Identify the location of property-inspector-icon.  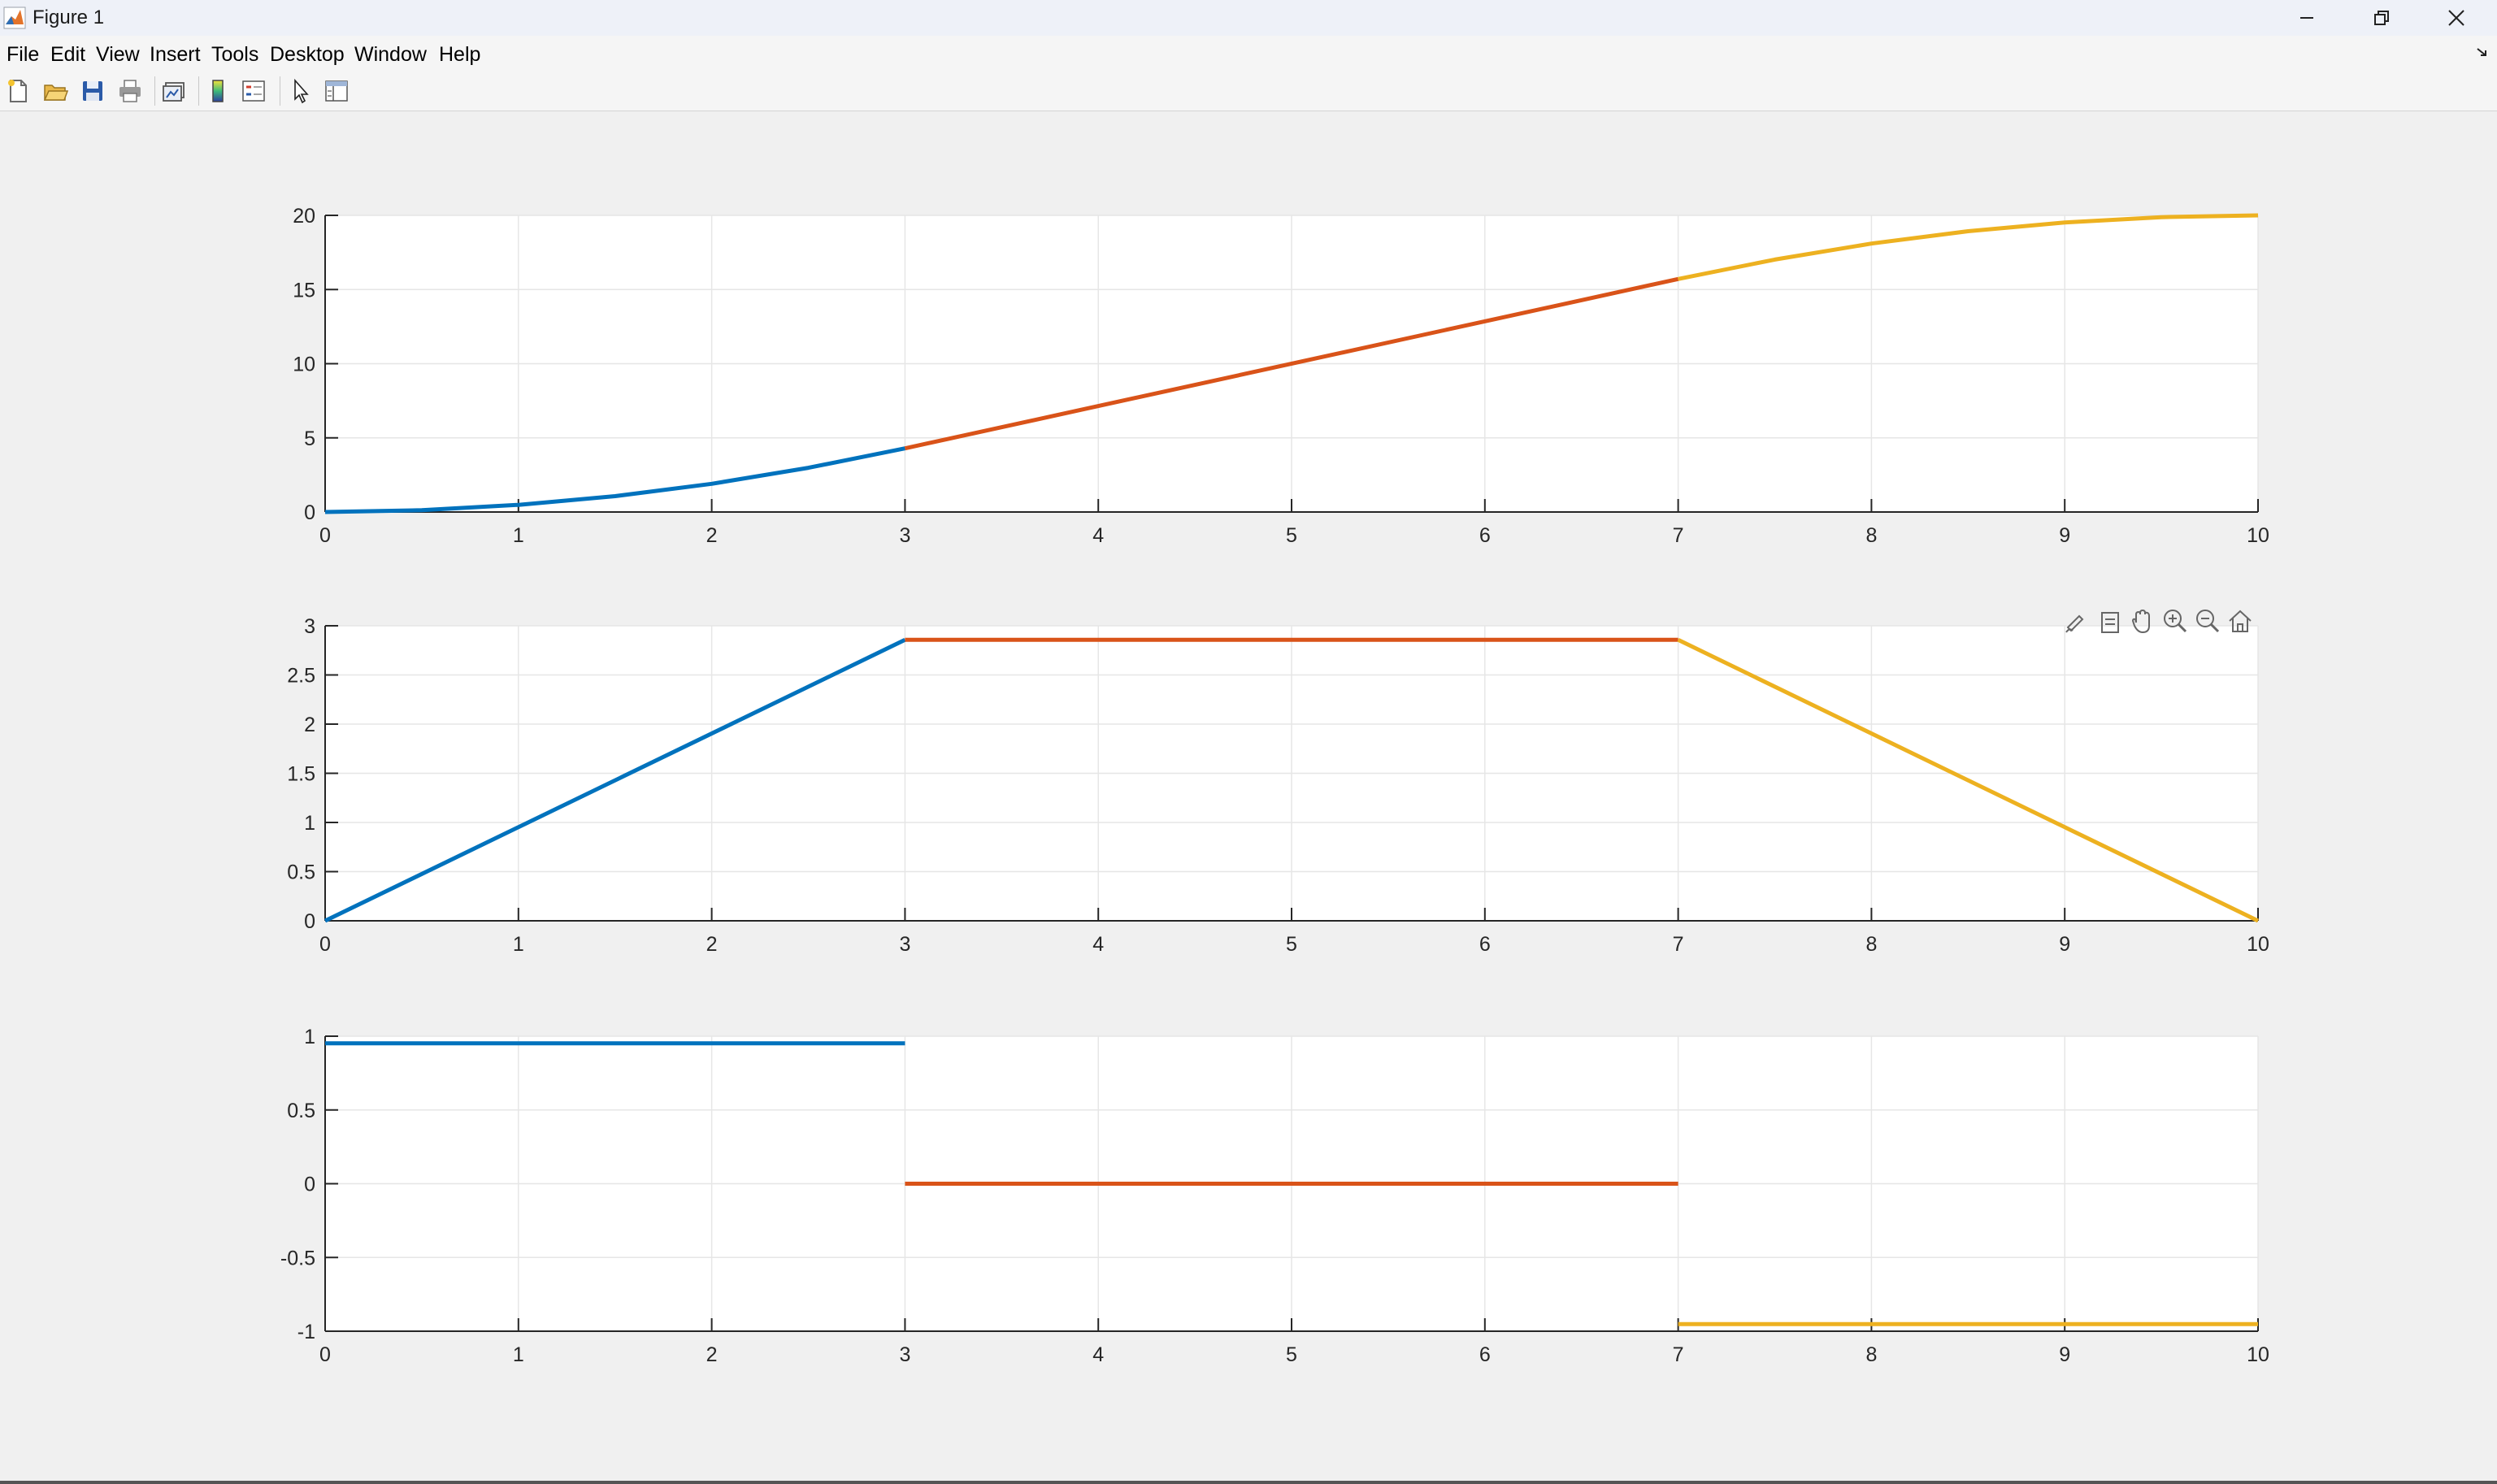
(337, 91).